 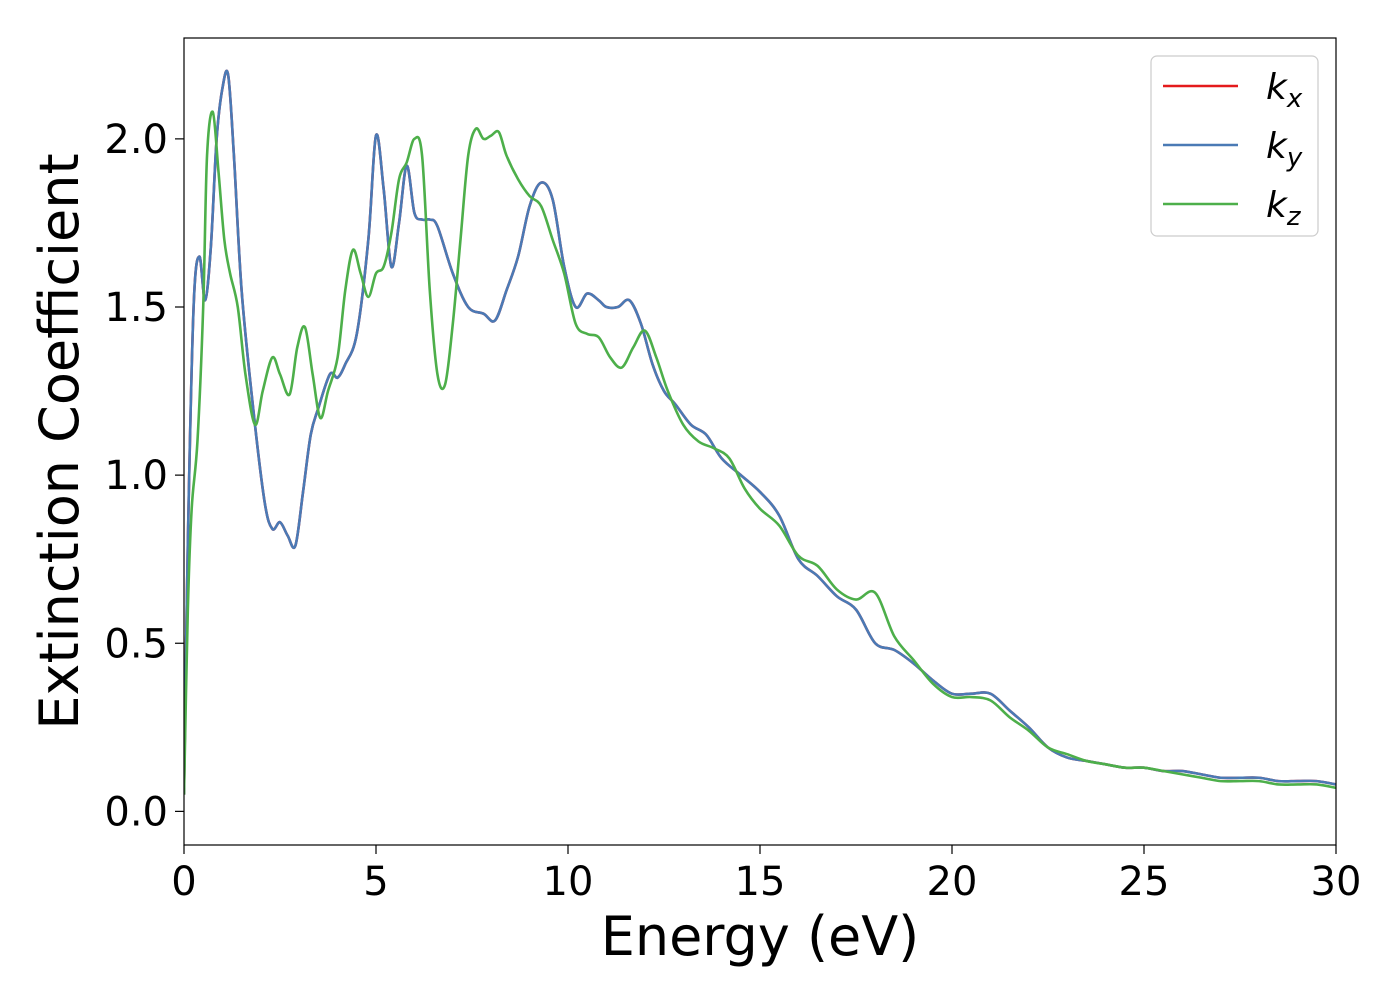 I want to click on y-axis: 0.0 0.5 1.0 1.5 2.0, so click(x=144, y=476).